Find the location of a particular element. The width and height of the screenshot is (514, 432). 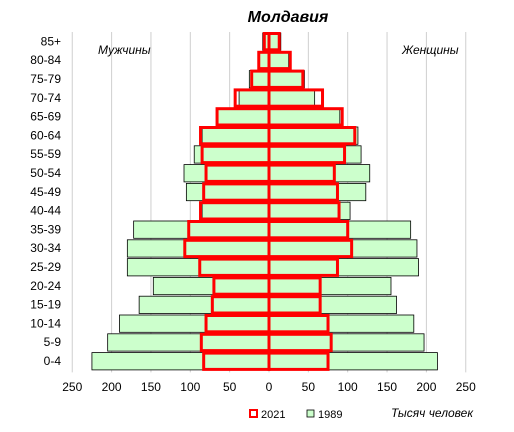

x-tick-5: 0 is located at coordinates (269, 387).